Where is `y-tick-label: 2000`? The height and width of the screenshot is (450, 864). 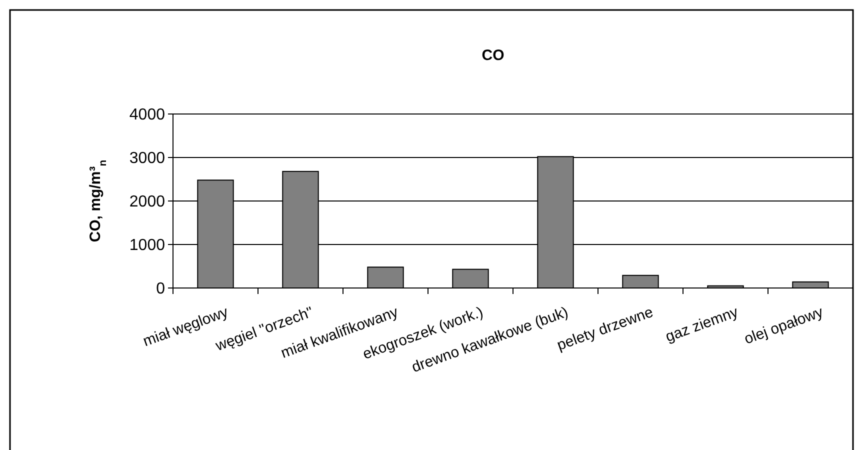
y-tick-label: 2000 is located at coordinates (147, 202).